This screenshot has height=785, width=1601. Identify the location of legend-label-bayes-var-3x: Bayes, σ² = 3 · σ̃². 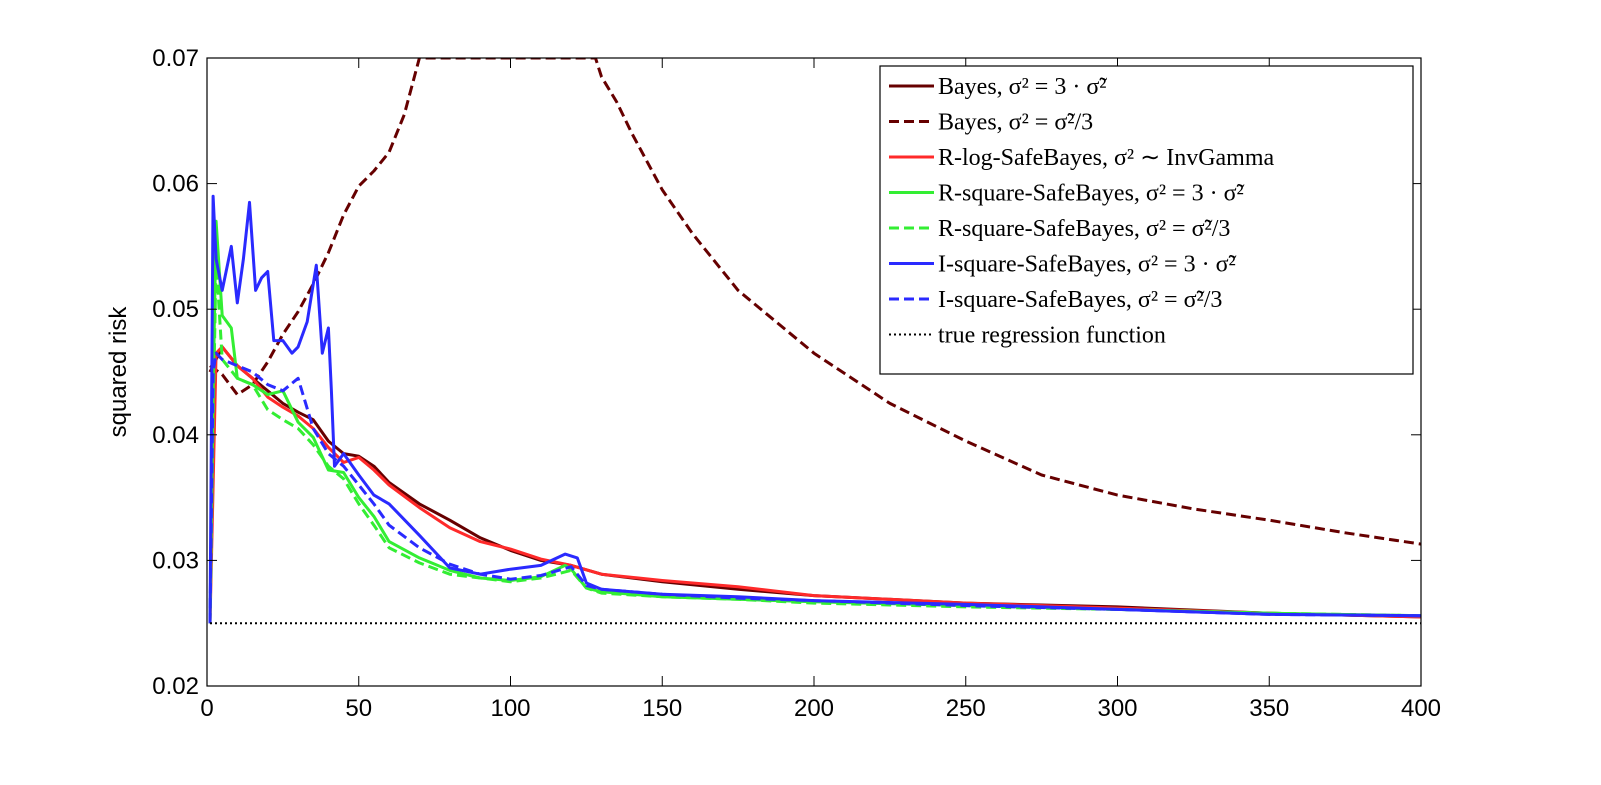
(1022, 87).